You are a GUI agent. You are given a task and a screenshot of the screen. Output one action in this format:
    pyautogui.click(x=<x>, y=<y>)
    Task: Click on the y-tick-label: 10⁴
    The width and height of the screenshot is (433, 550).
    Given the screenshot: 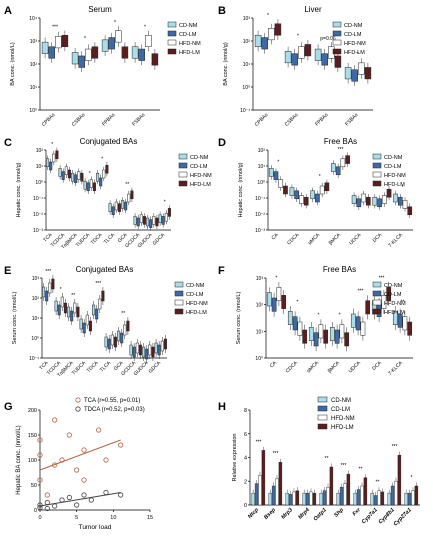 What is the action you would take?
    pyautogui.click(x=33, y=19)
    